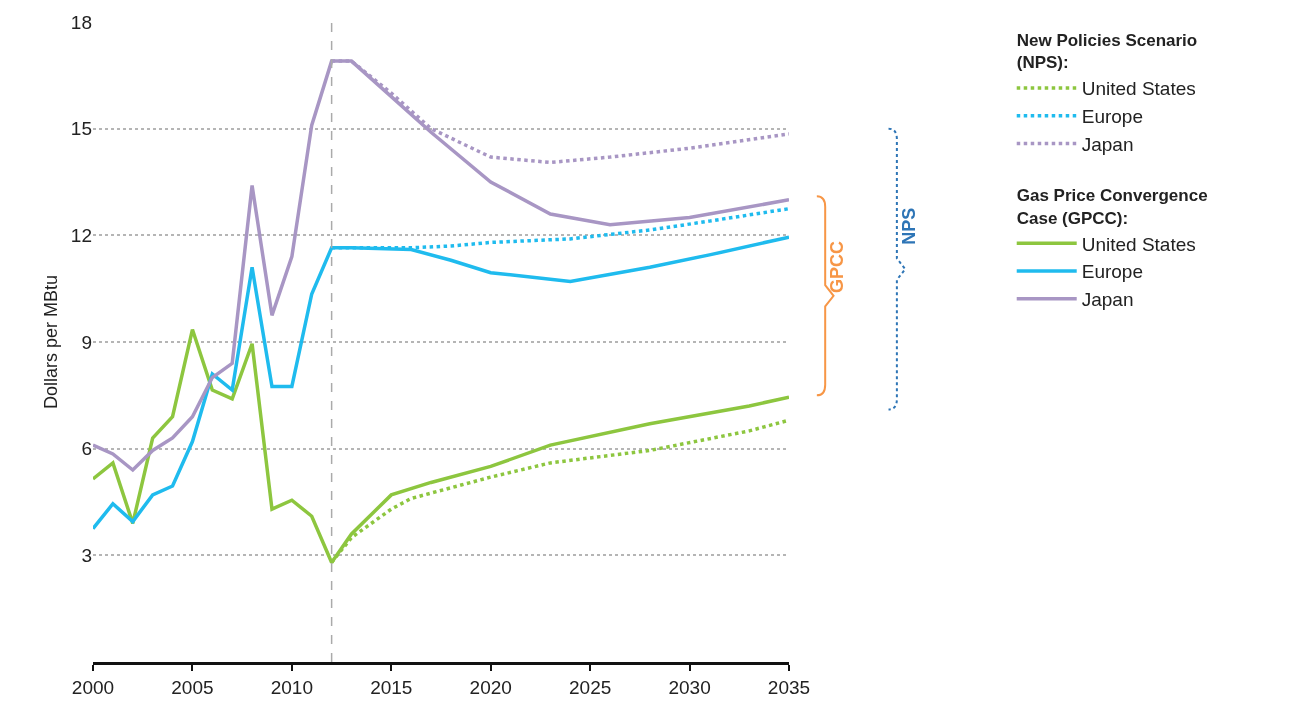  I want to click on text: GPCC, so click(837, 266).